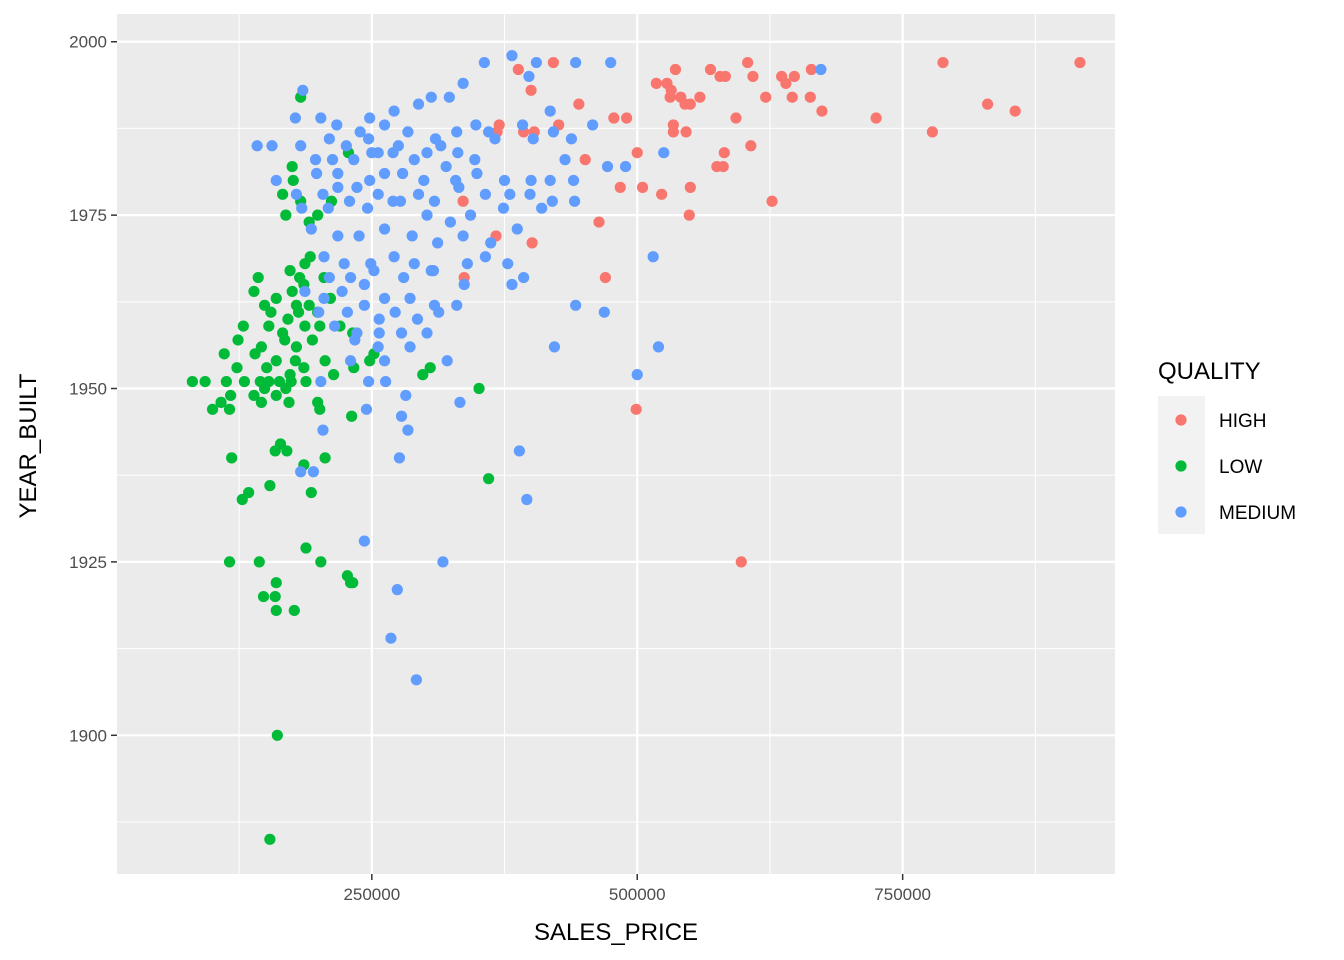 The image size is (1344, 960). What do you see at coordinates (28, 445) in the screenshot?
I see `y-axis-title: YEAR_BUILT` at bounding box center [28, 445].